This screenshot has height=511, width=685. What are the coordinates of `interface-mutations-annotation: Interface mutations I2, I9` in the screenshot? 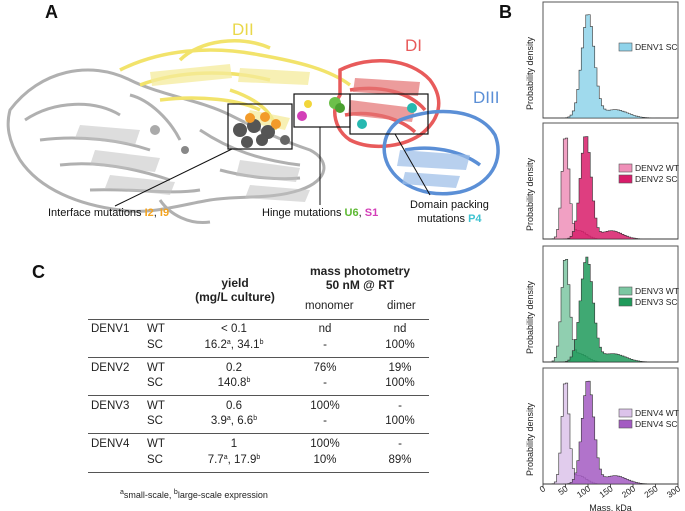 It's located at (108, 213).